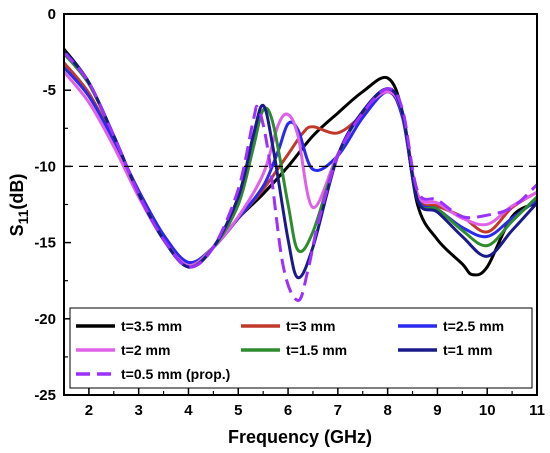 This screenshot has width=550, height=453. I want to click on y-tick-label: -10, so click(45, 166).